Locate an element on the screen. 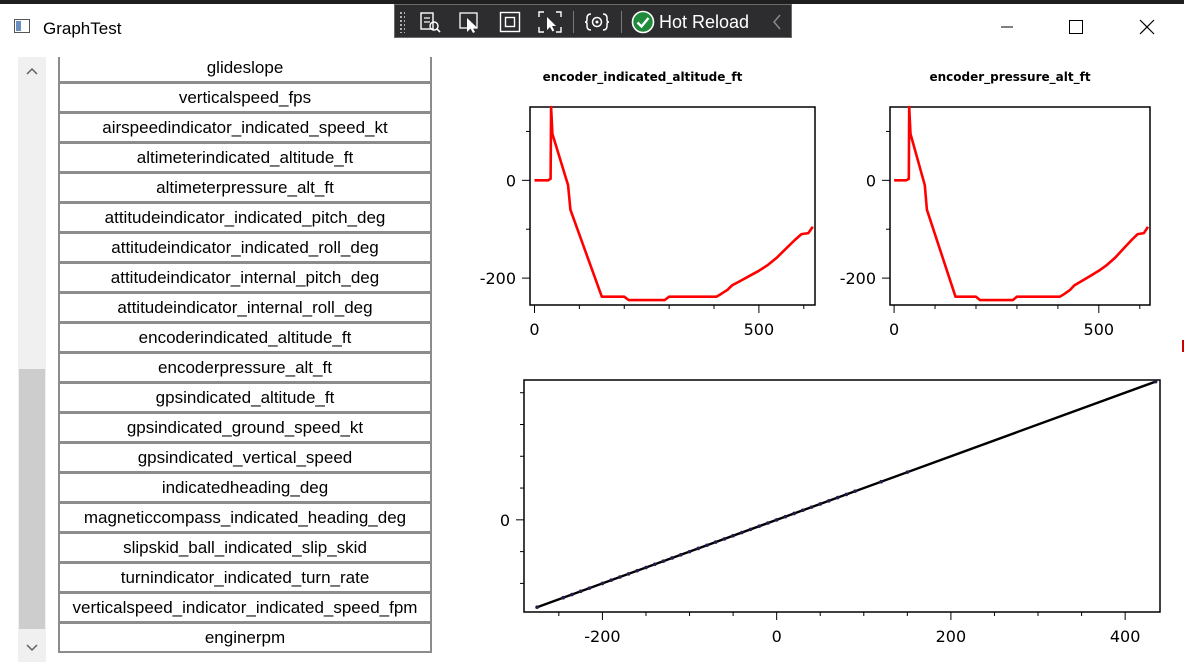 This screenshot has width=1184, height=668. track-focused-element-icon is located at coordinates (550, 22).